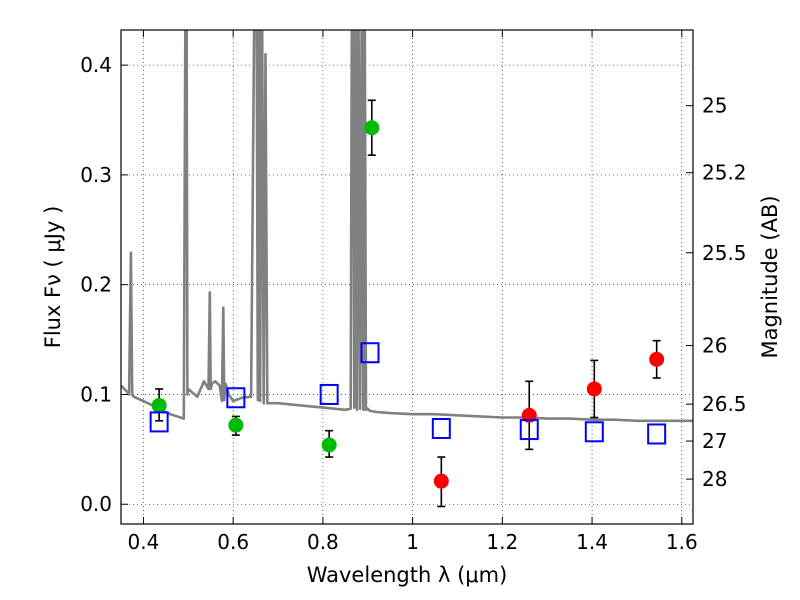  Describe the element at coordinates (323, 542) in the screenshot. I see `x-tick-label: 0.8` at that location.